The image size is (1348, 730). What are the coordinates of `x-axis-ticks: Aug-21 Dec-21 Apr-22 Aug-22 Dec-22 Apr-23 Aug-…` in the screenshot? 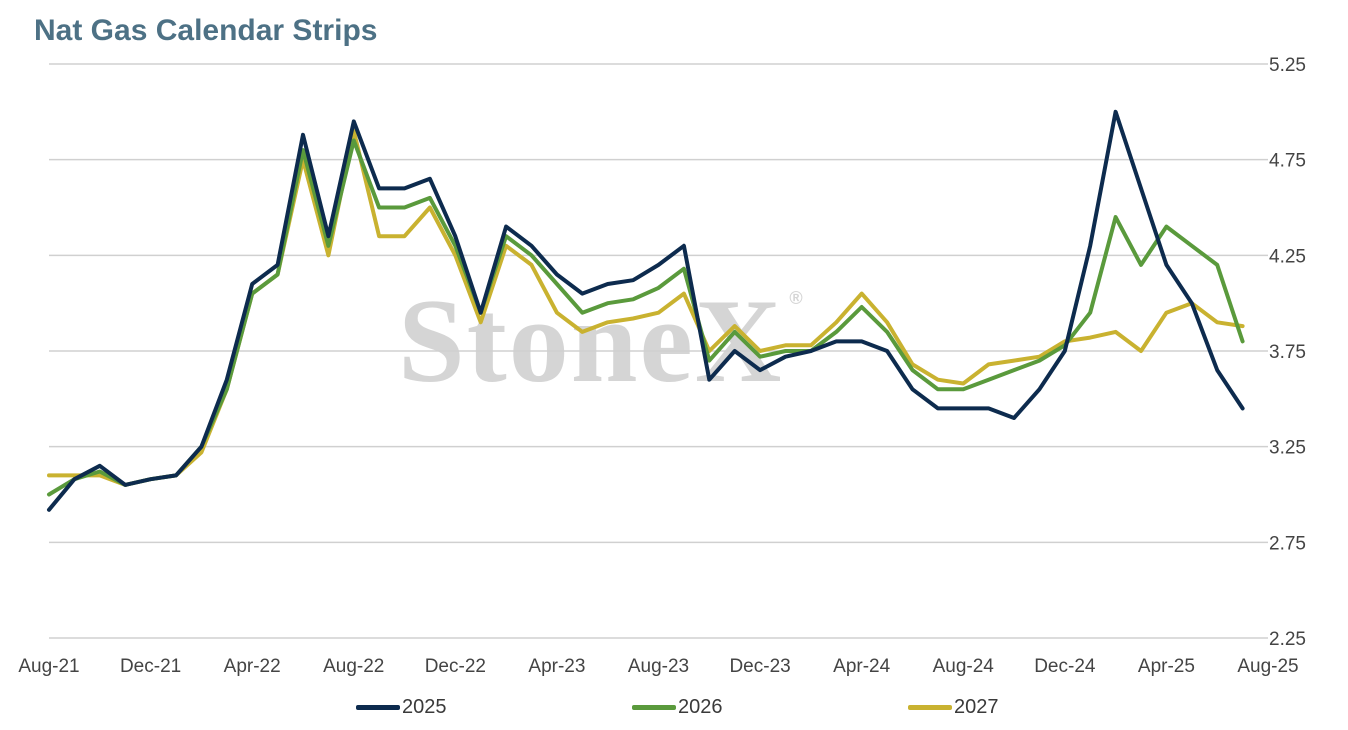 It's located at (658, 666).